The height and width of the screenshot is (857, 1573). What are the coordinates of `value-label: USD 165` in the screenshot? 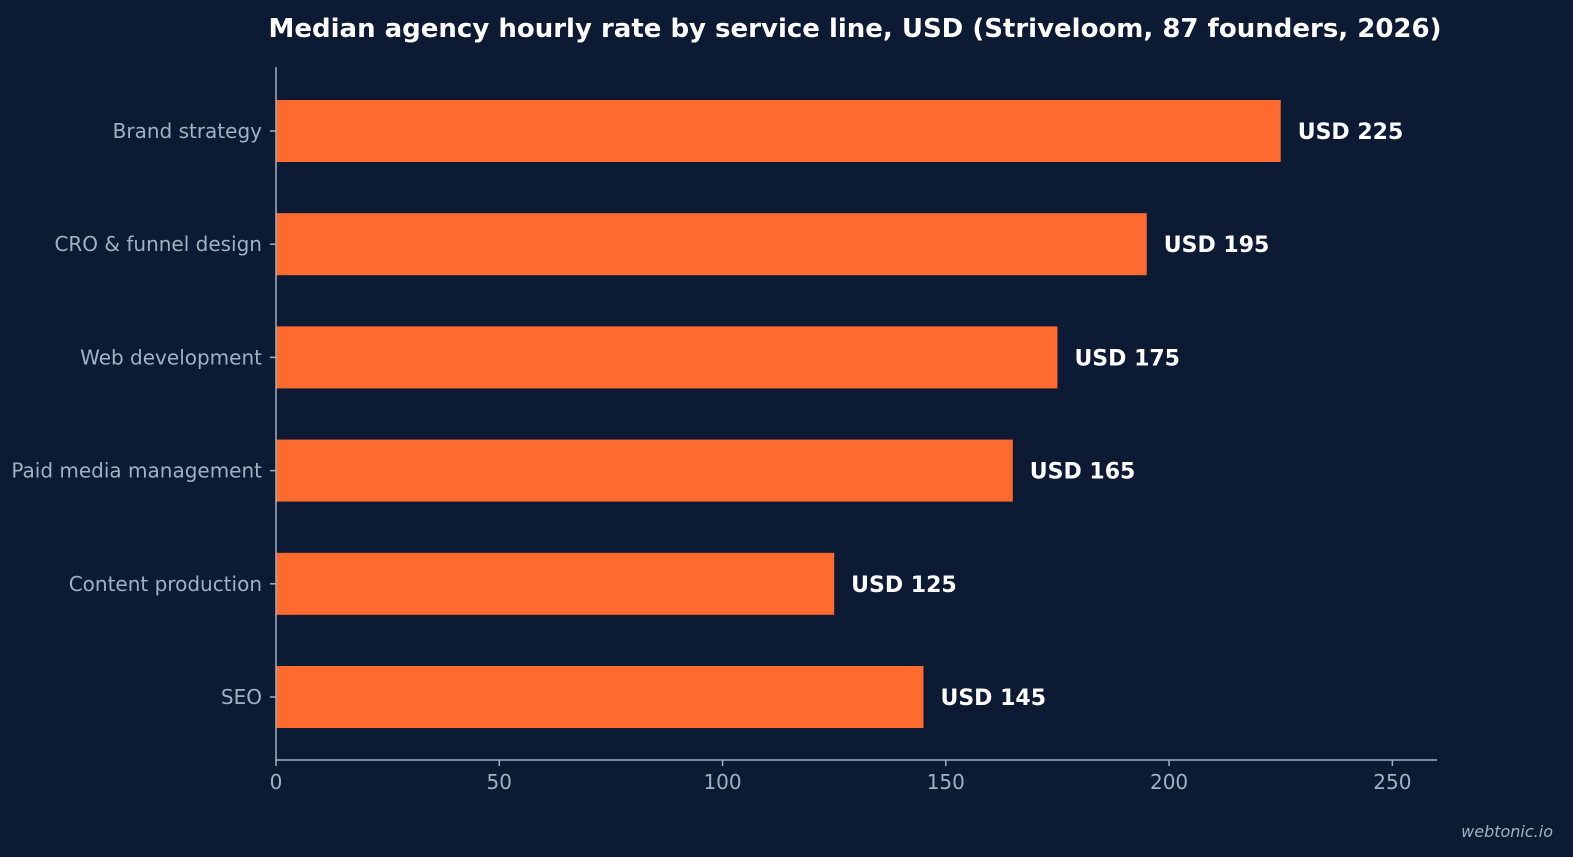 It's located at (1083, 472).